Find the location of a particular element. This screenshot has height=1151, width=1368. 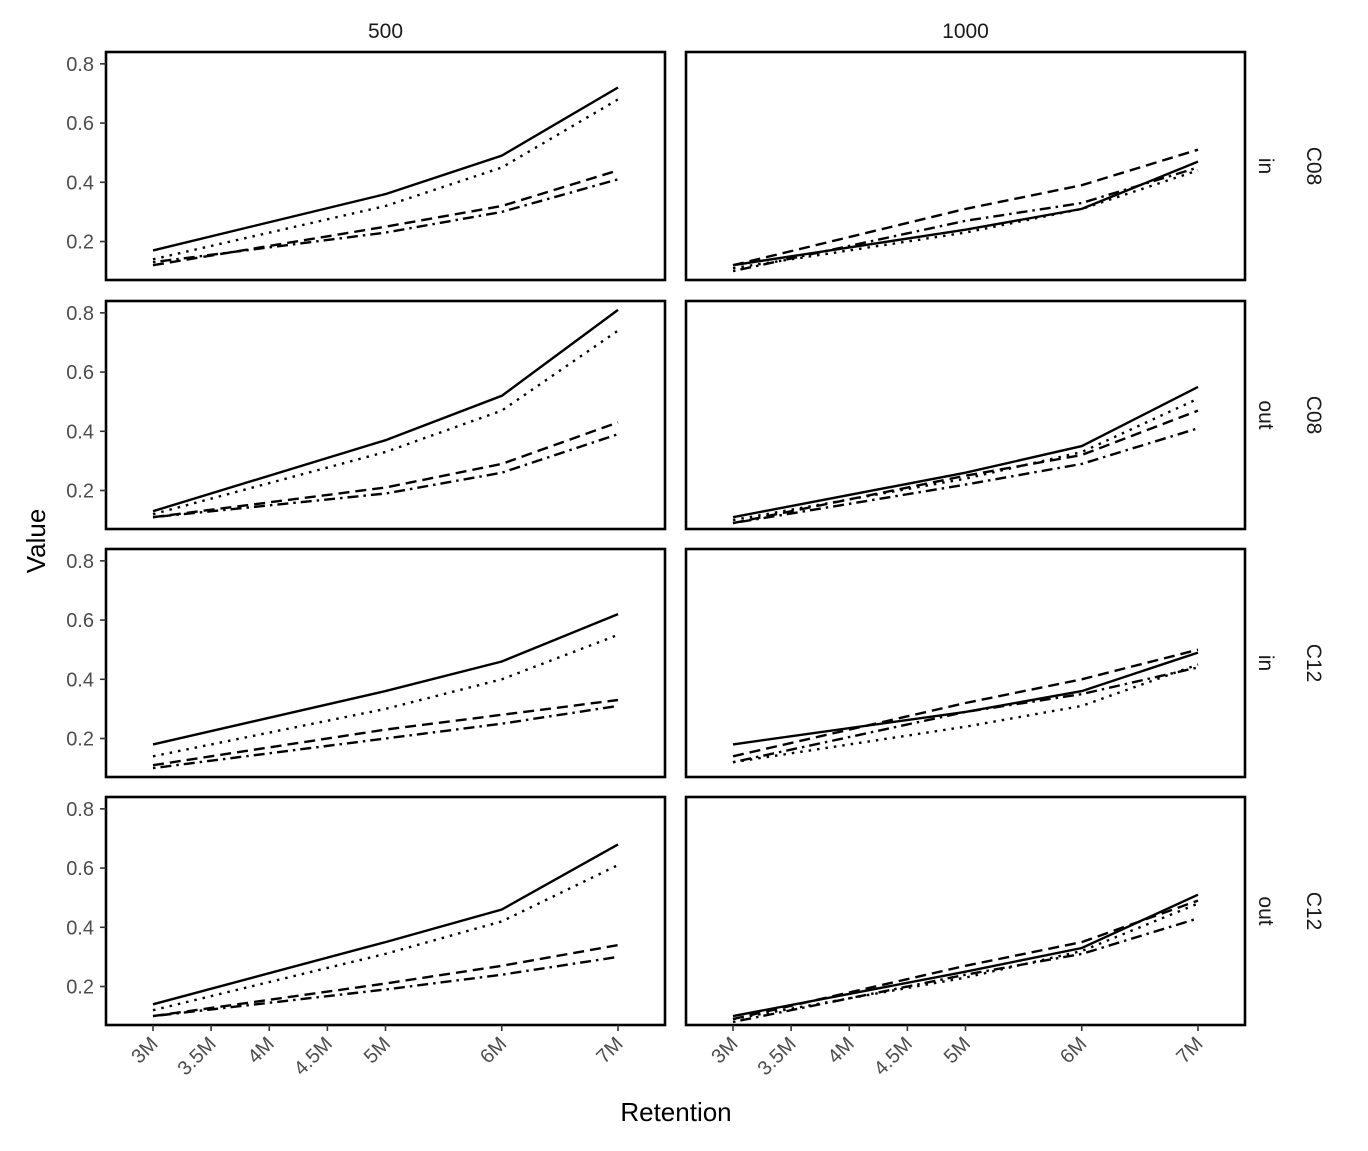

y-axis-title: Value is located at coordinates (36, 541).